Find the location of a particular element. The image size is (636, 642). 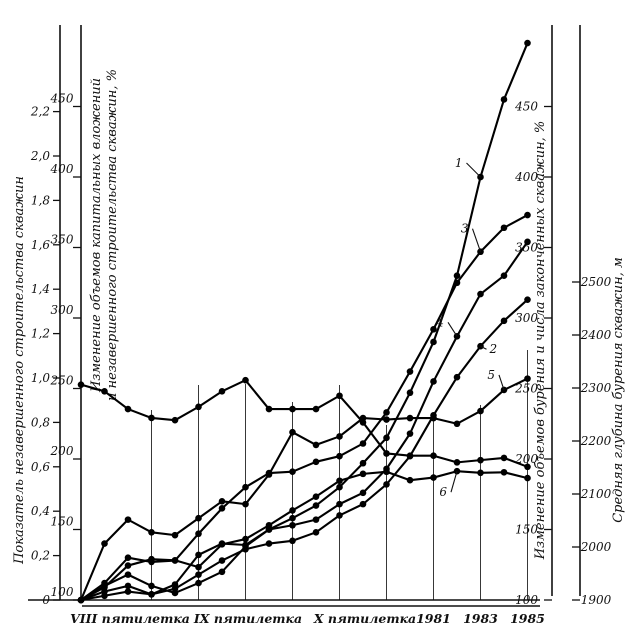

y2-tick-label: 300 is located at coordinates (62, 310).